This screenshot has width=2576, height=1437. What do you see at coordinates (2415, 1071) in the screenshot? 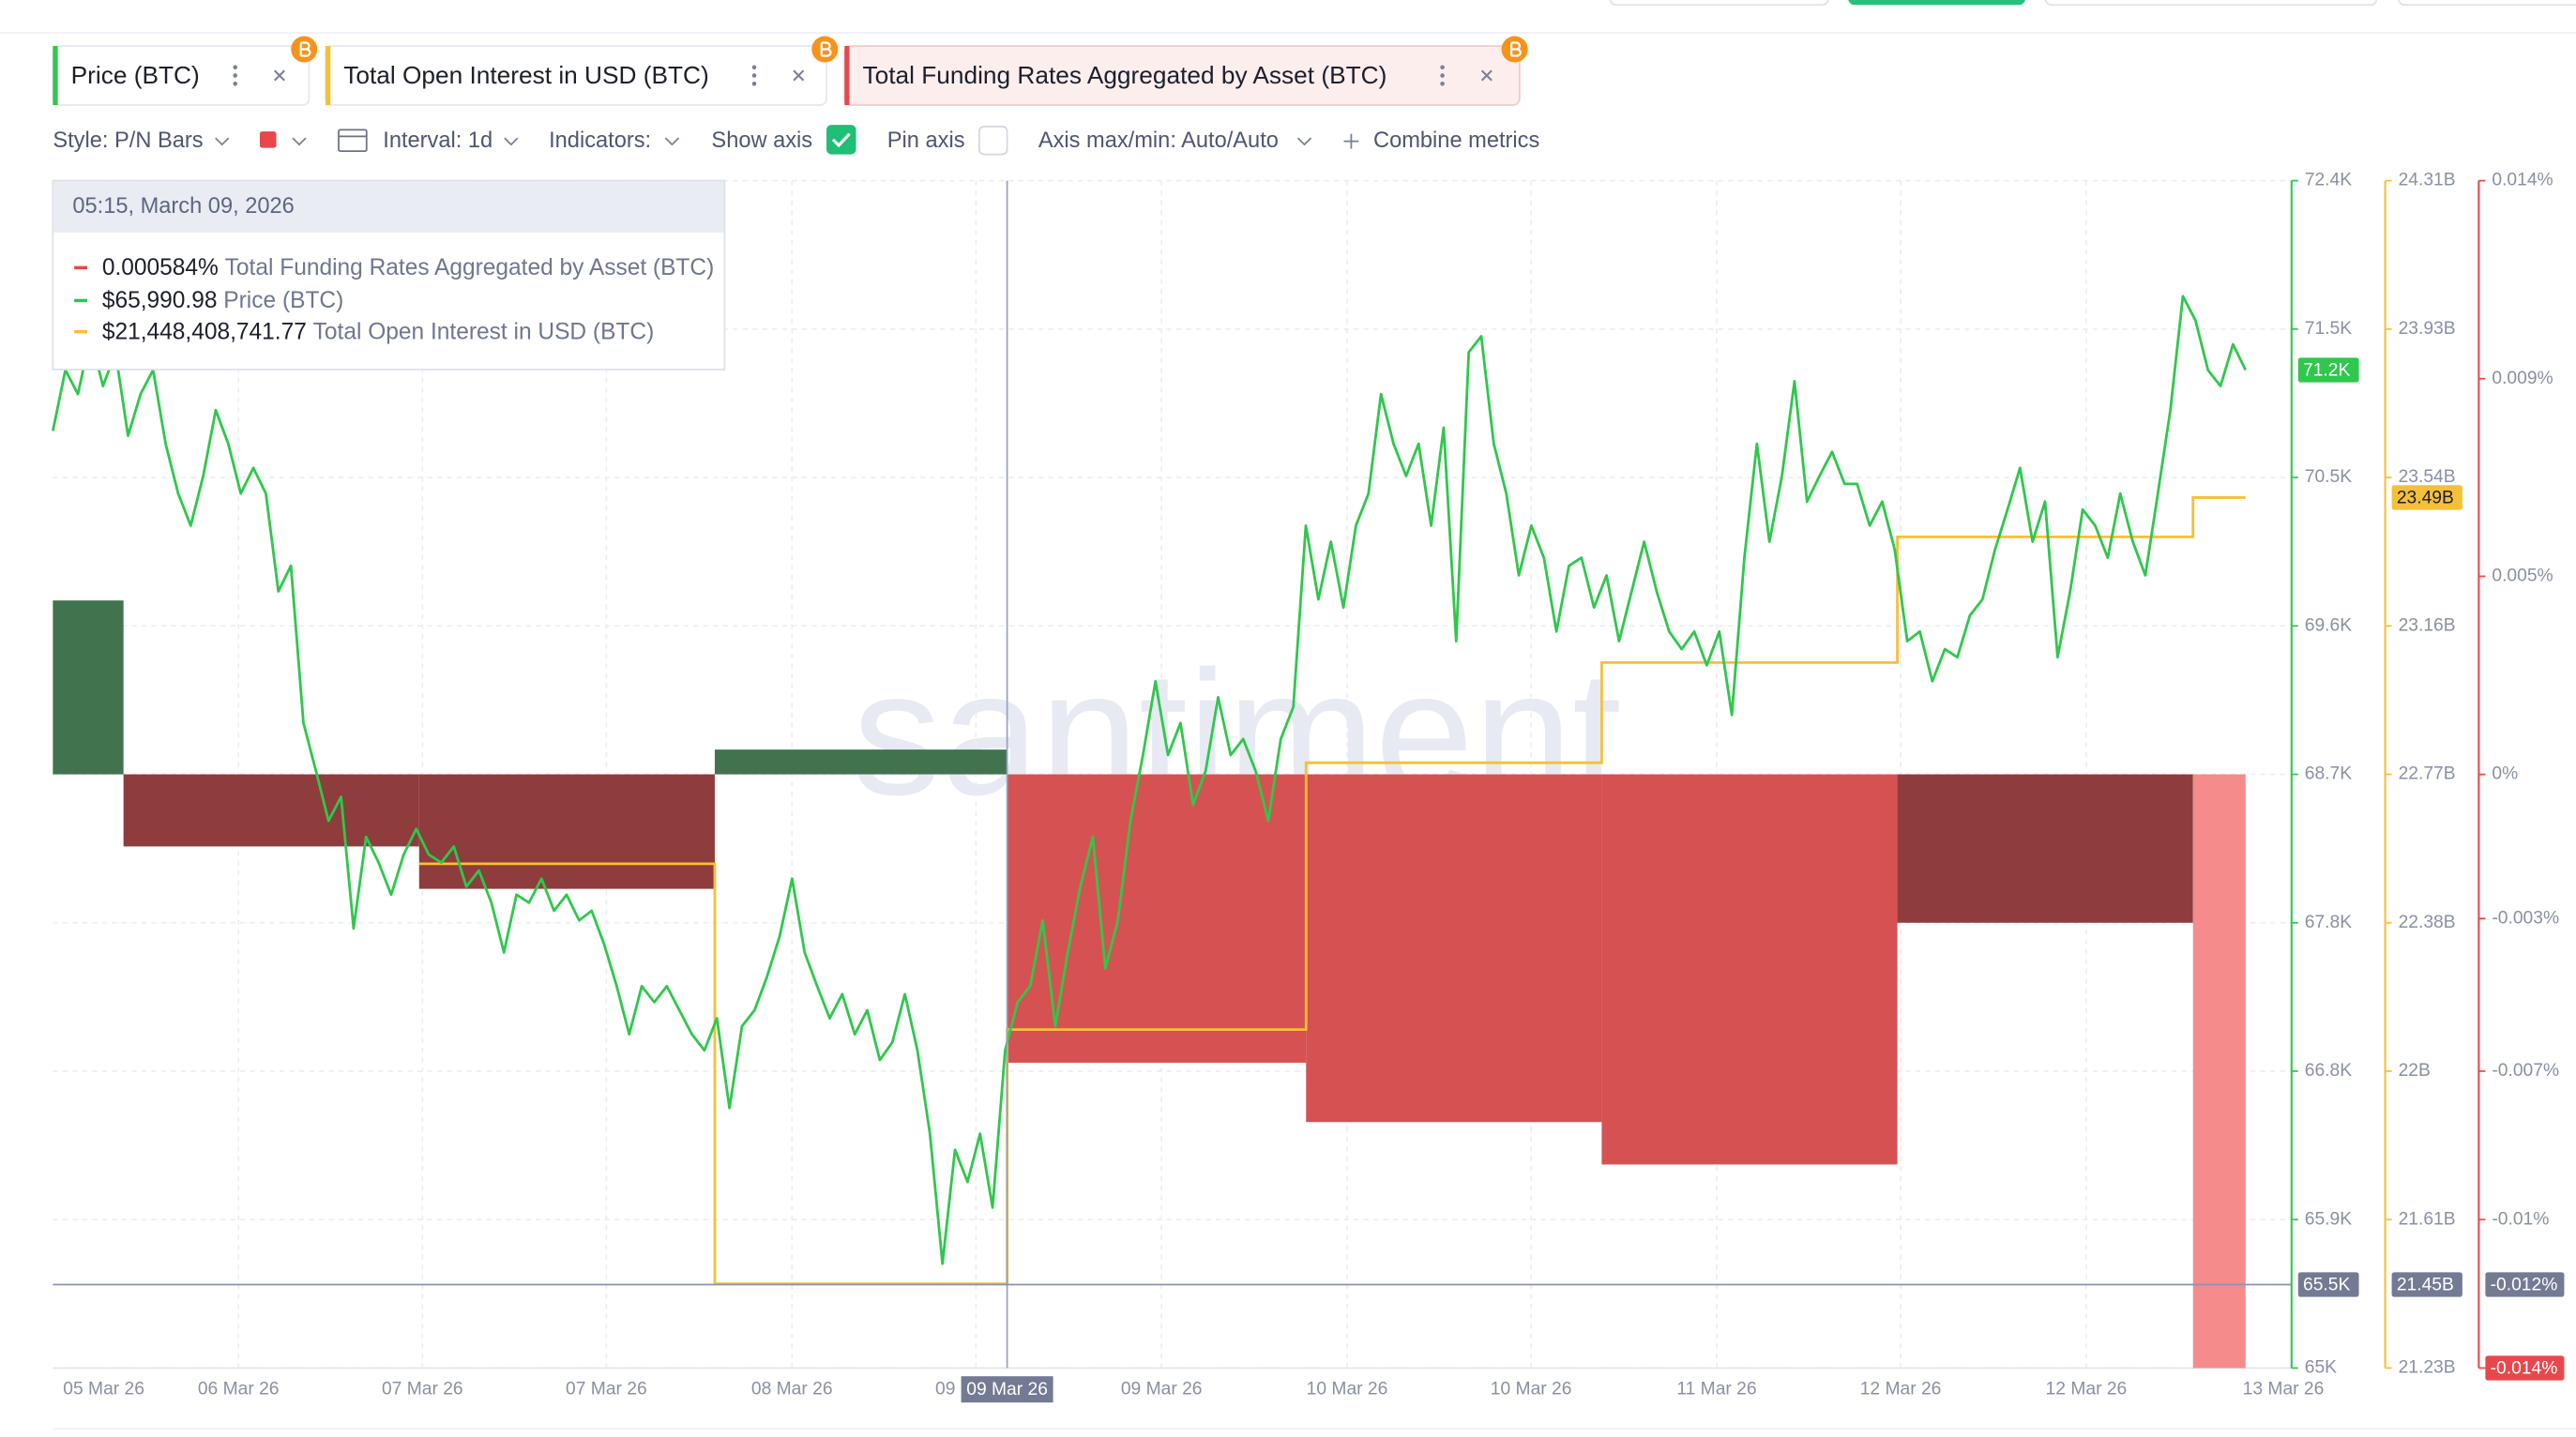
I see `y-tick-label: 22B` at bounding box center [2415, 1071].